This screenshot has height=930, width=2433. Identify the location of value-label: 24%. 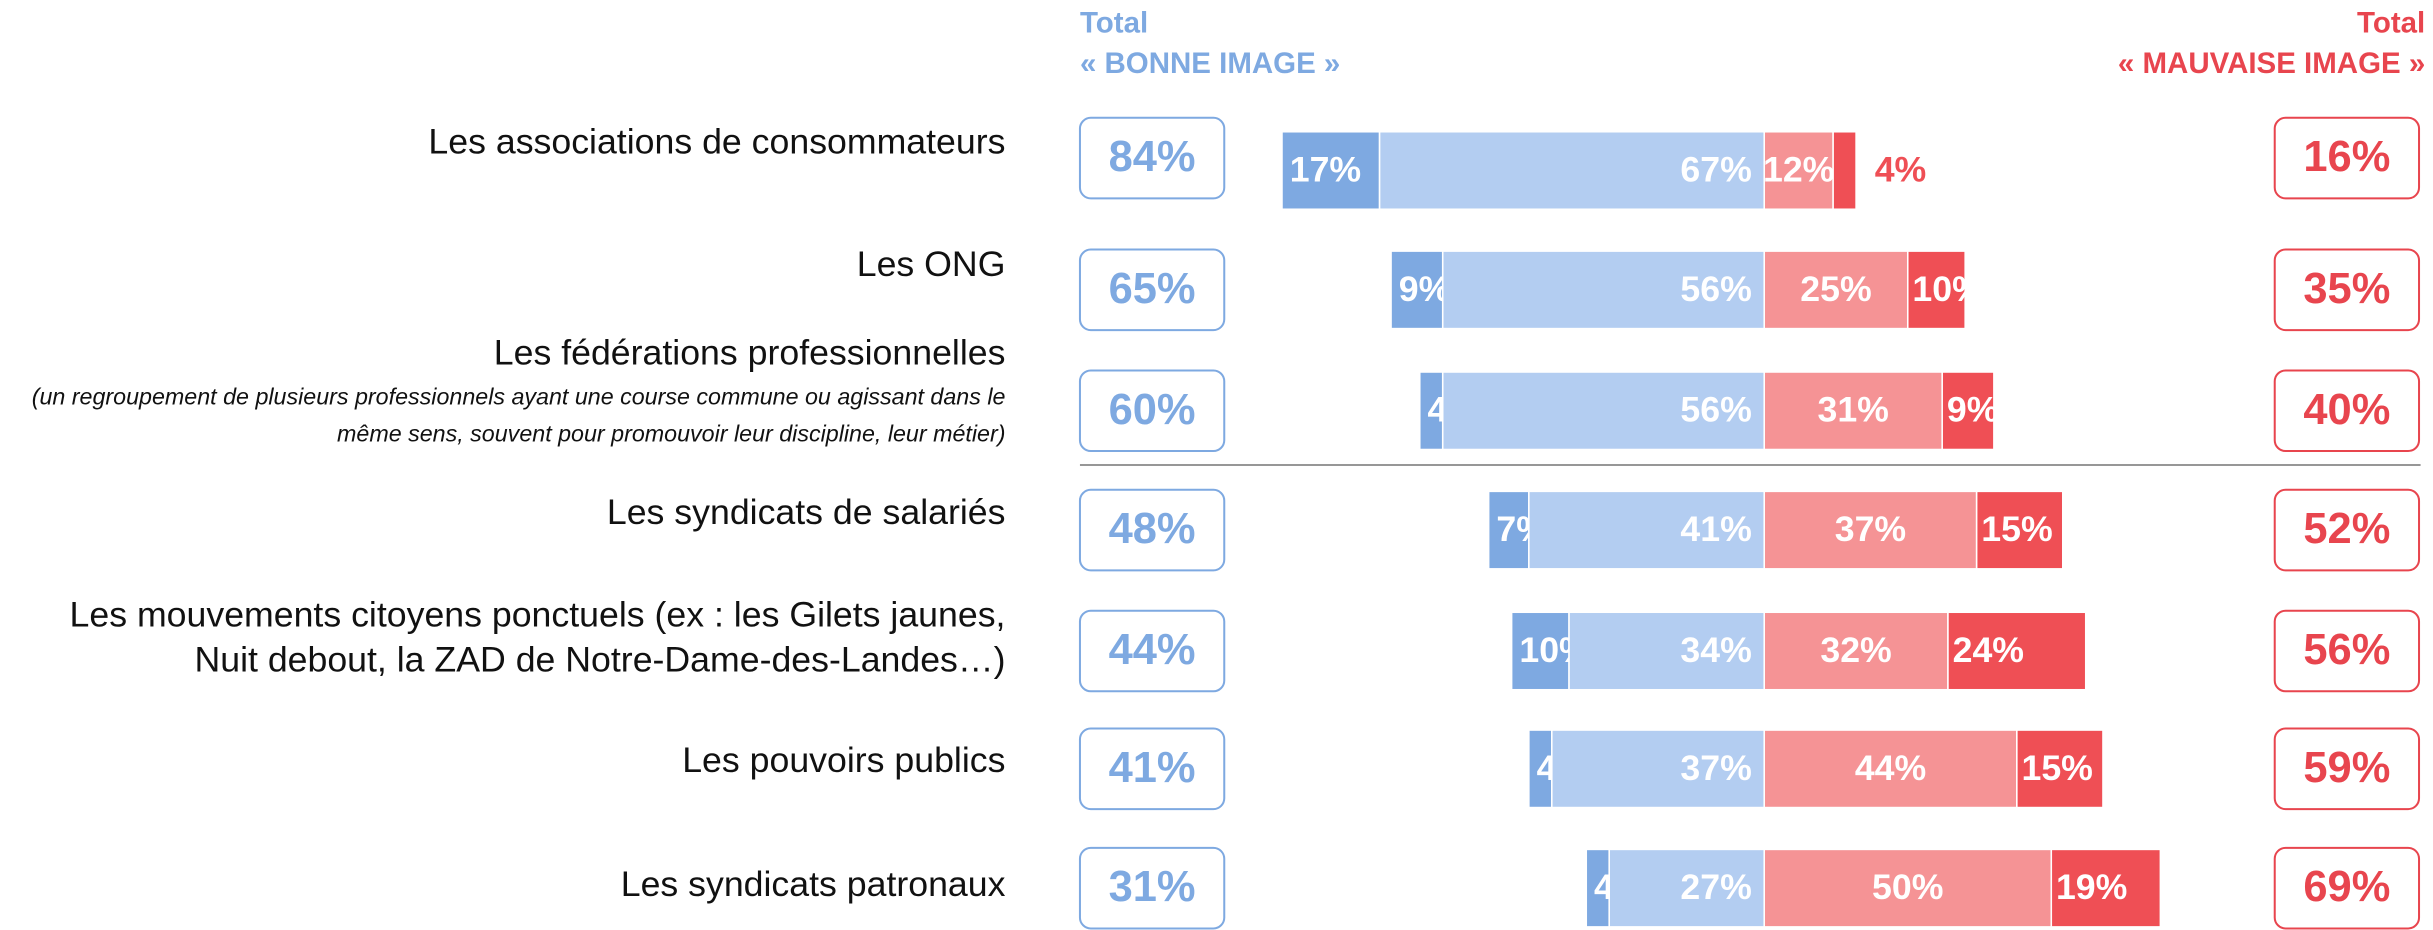
(1988, 650).